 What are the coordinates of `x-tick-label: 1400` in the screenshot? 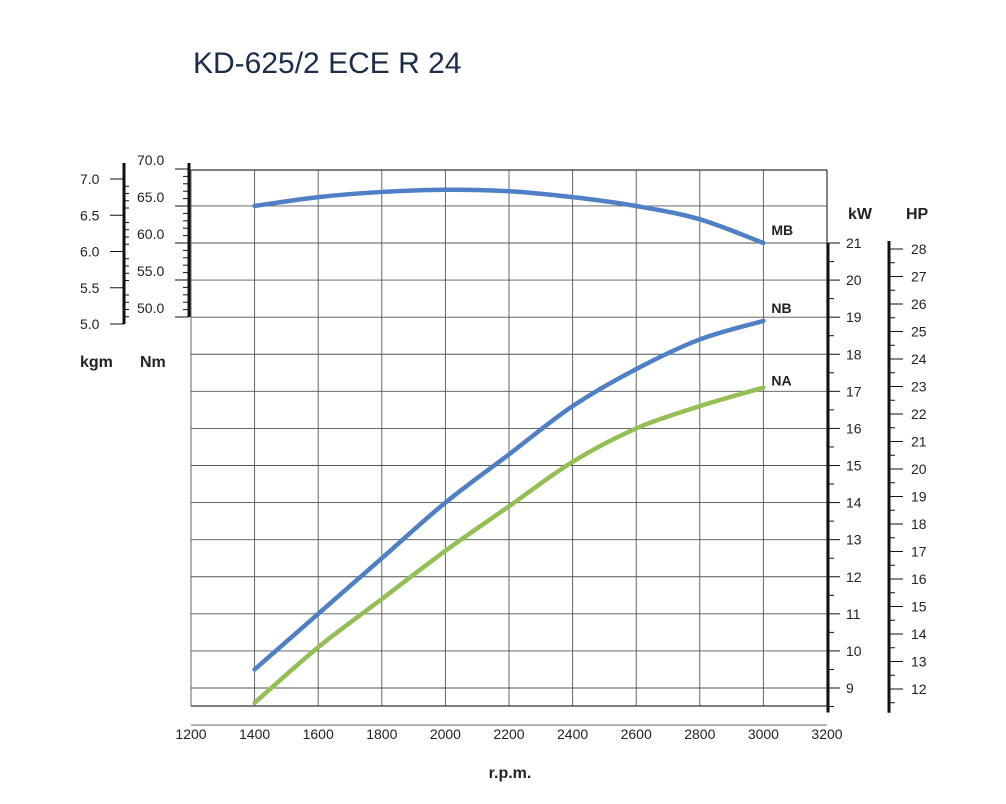 It's located at (254, 734).